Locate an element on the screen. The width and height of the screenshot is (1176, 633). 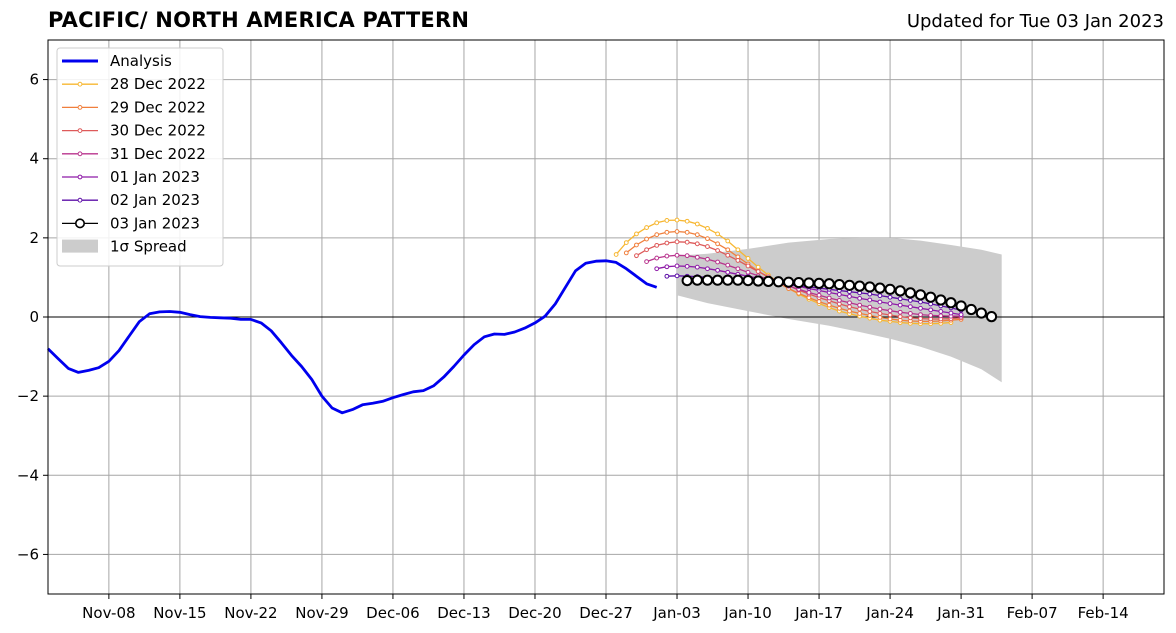
legend-label: 28 Dec 2022 is located at coordinates (158, 84).